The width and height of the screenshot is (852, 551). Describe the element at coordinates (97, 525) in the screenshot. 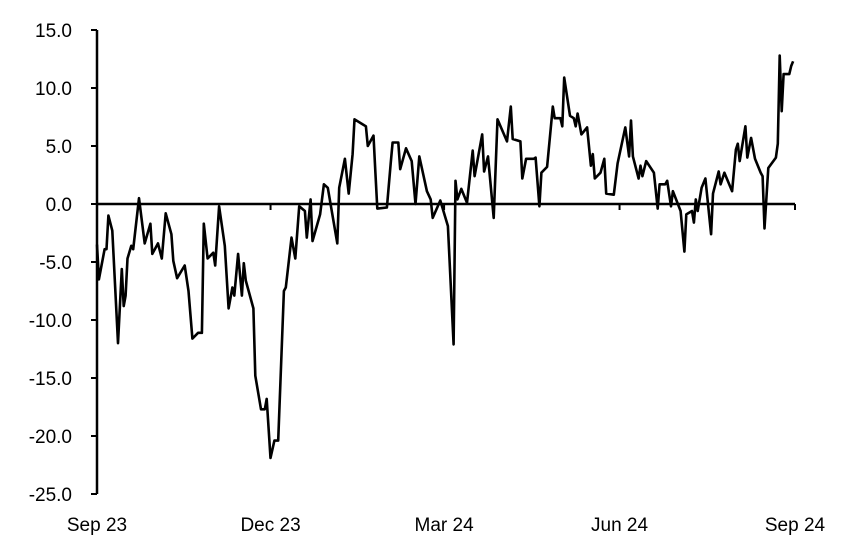

I see `x-tick-label: Sep 23` at that location.